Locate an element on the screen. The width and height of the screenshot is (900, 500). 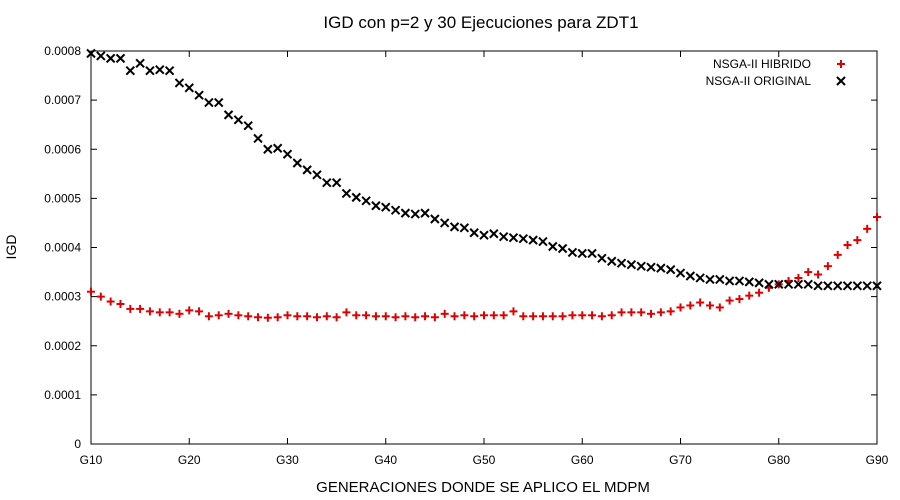
y-tick-label: 0.0005 is located at coordinates (62, 198).